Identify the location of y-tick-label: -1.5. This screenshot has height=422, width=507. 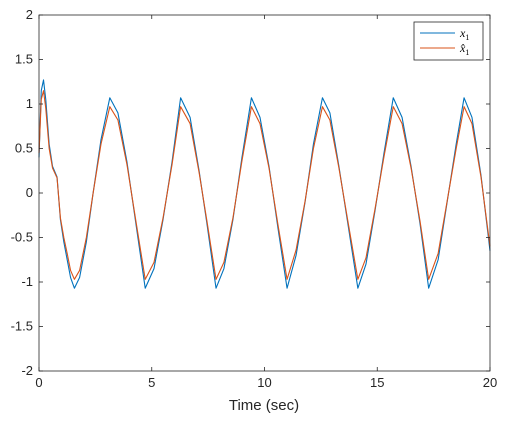
(22, 326).